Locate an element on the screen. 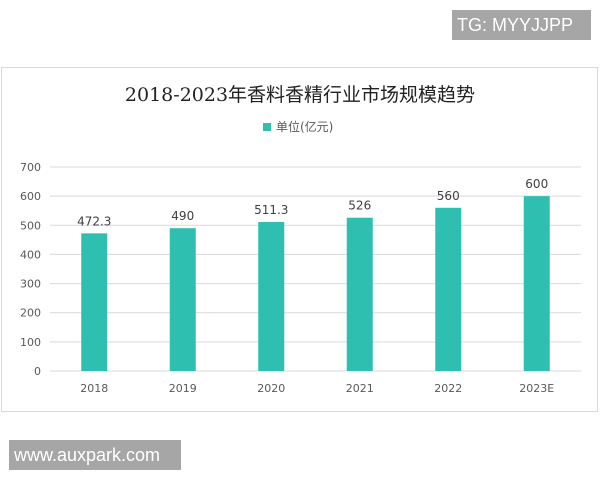  watermark-url: www.auxpark.com is located at coordinates (95, 455).